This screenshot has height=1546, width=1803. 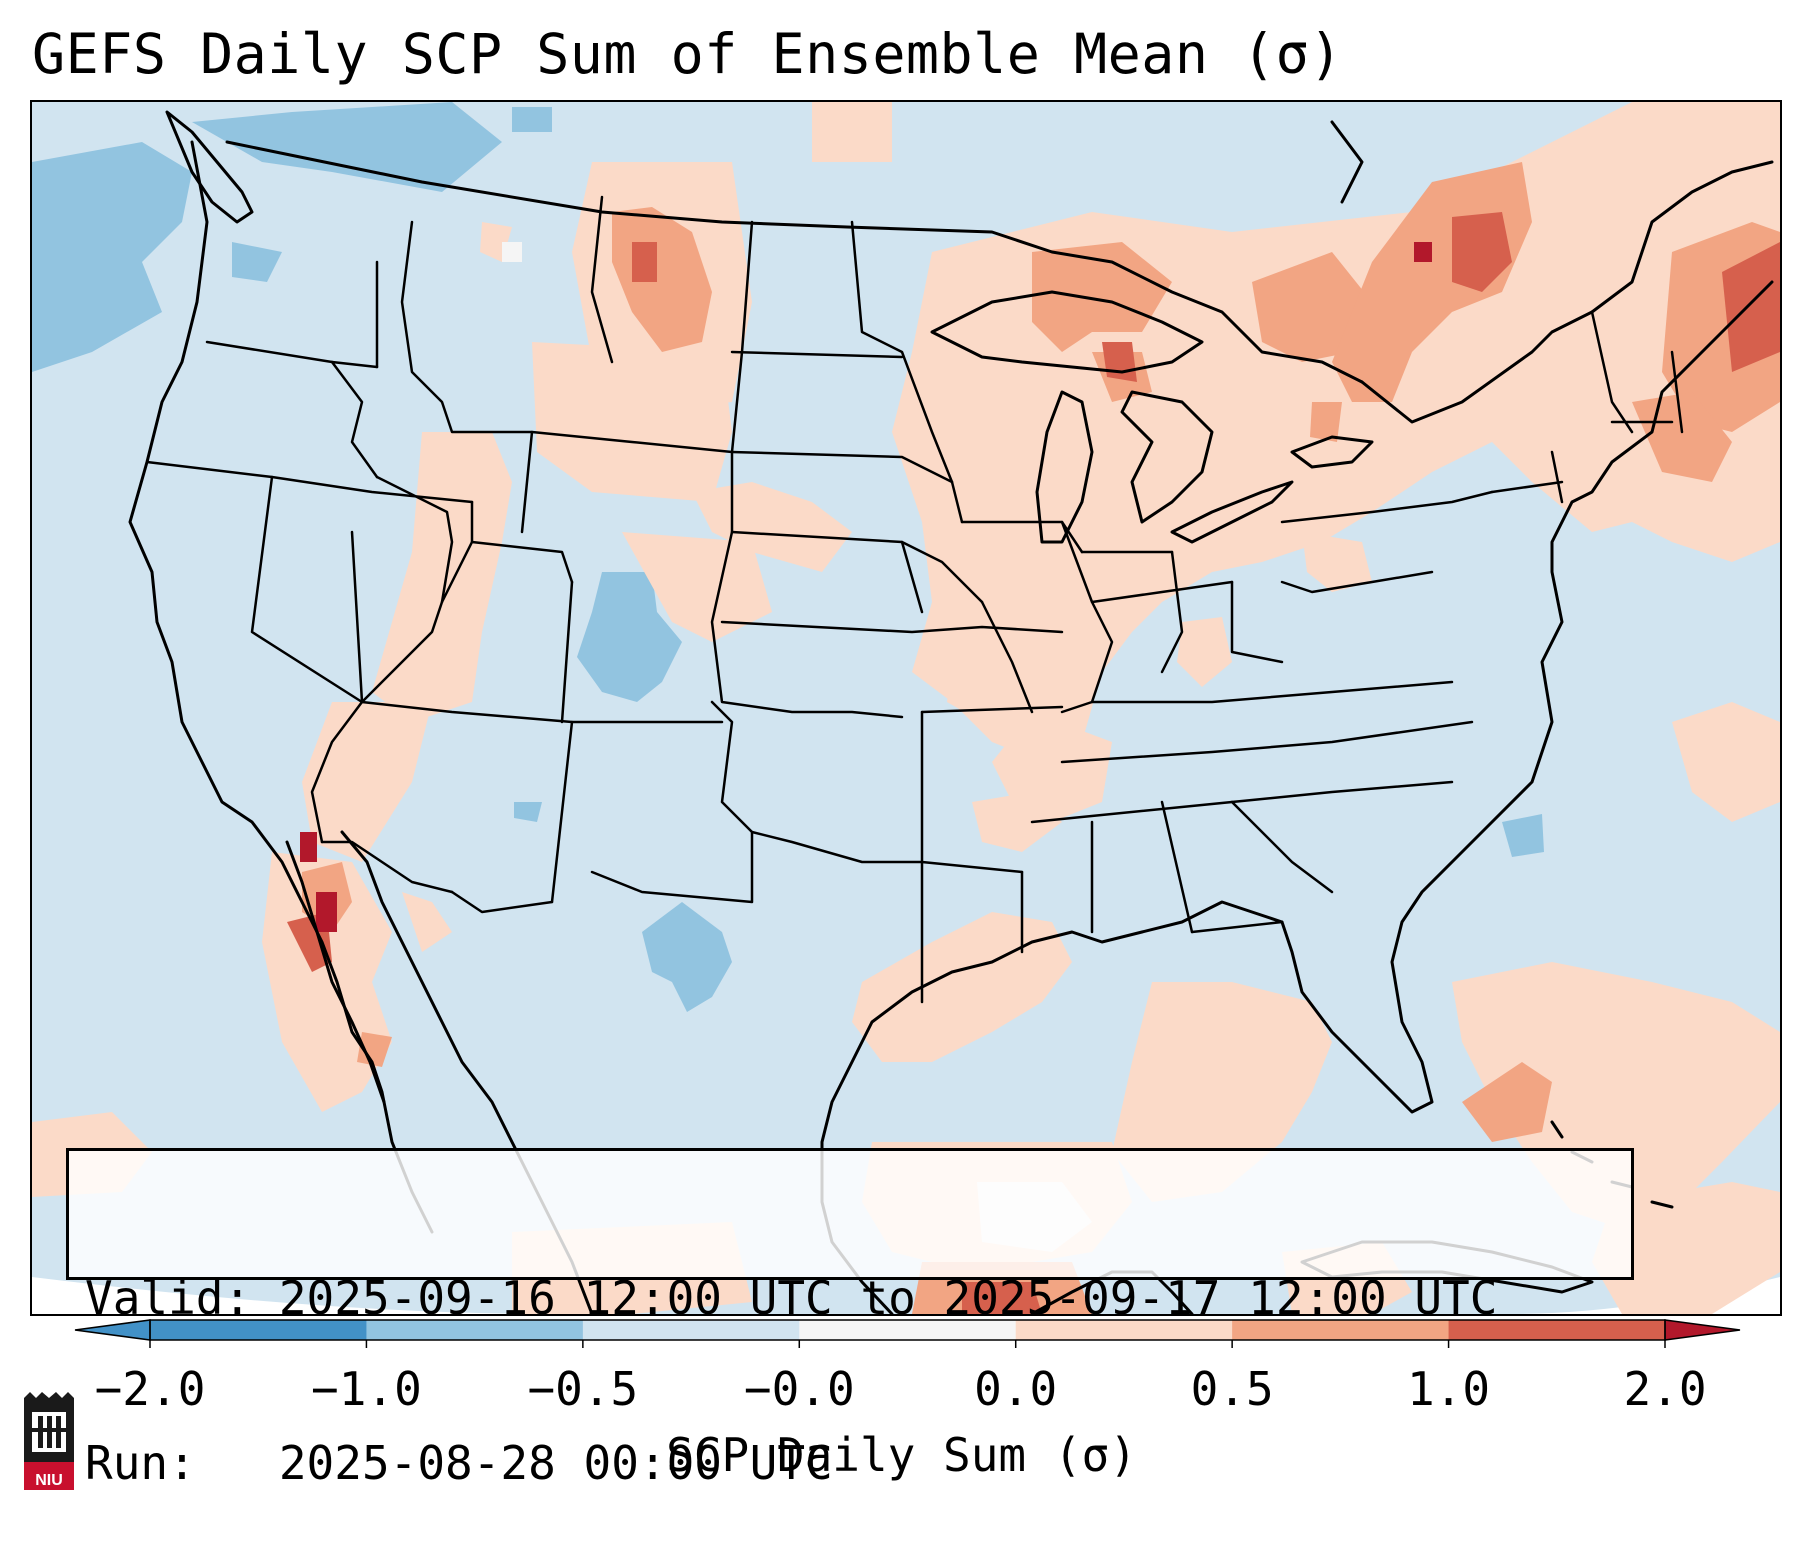 I want to click on lake-huron, so click(x=1167, y=457).